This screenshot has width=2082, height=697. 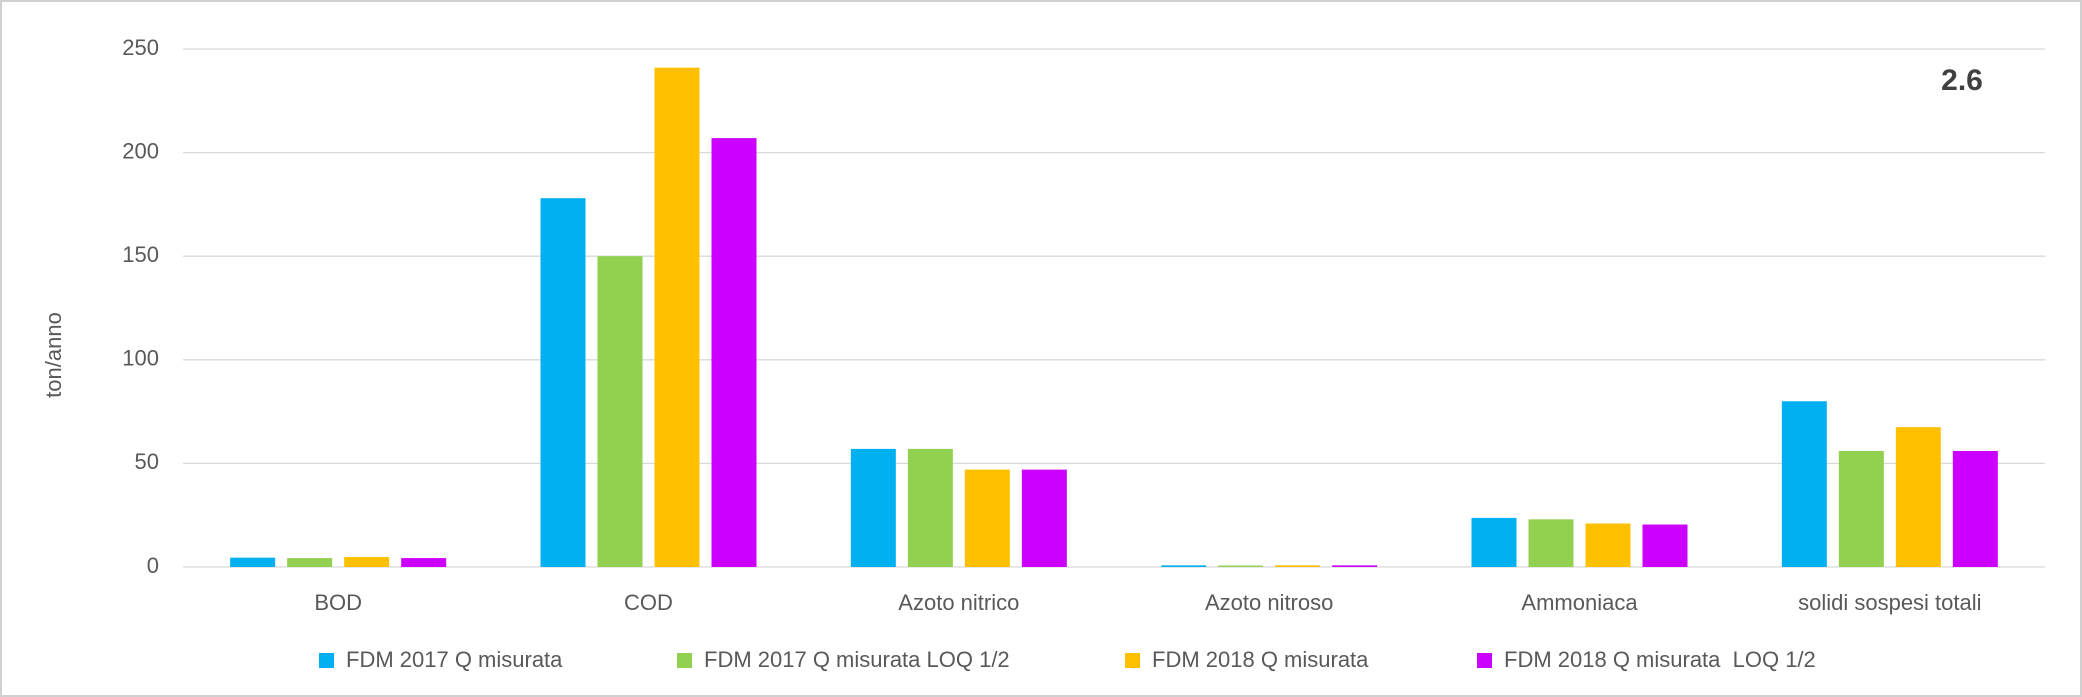 What do you see at coordinates (454, 659) in the screenshot?
I see `legend-label: FDM 2017 Q misurata` at bounding box center [454, 659].